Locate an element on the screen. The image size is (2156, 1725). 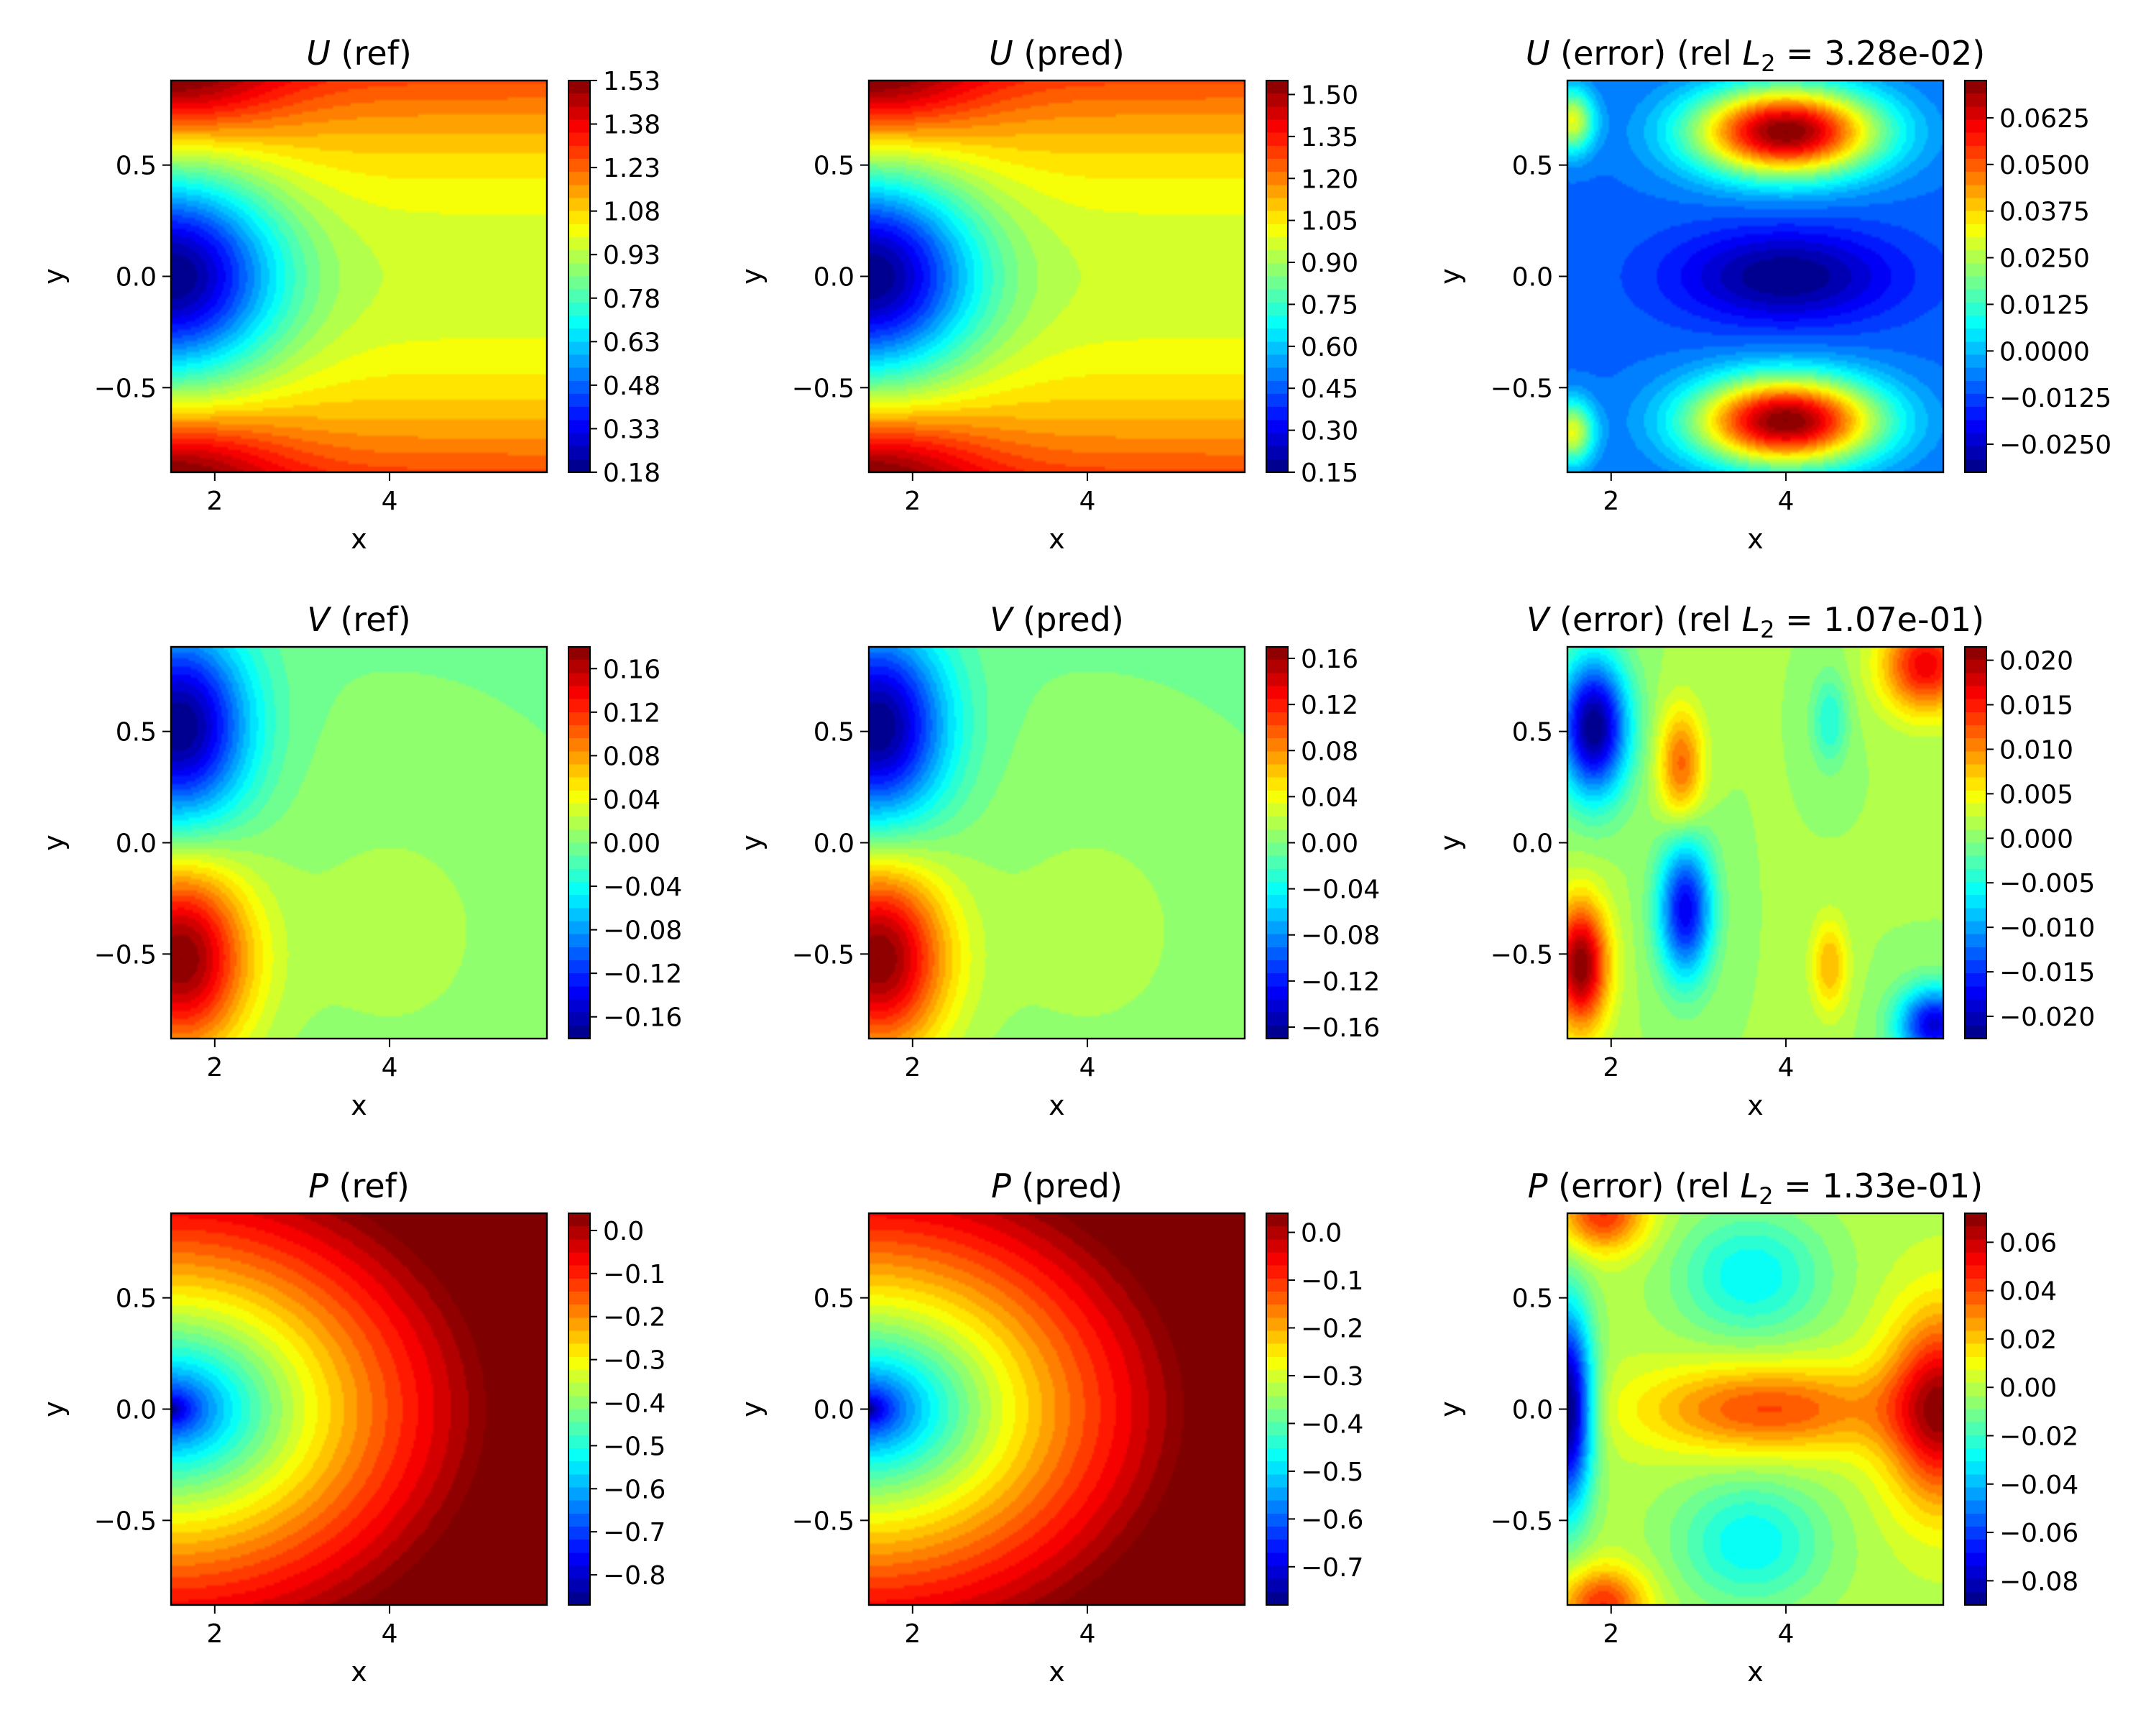
colorbar-tick-label: 0.020 is located at coordinates (2036, 661).